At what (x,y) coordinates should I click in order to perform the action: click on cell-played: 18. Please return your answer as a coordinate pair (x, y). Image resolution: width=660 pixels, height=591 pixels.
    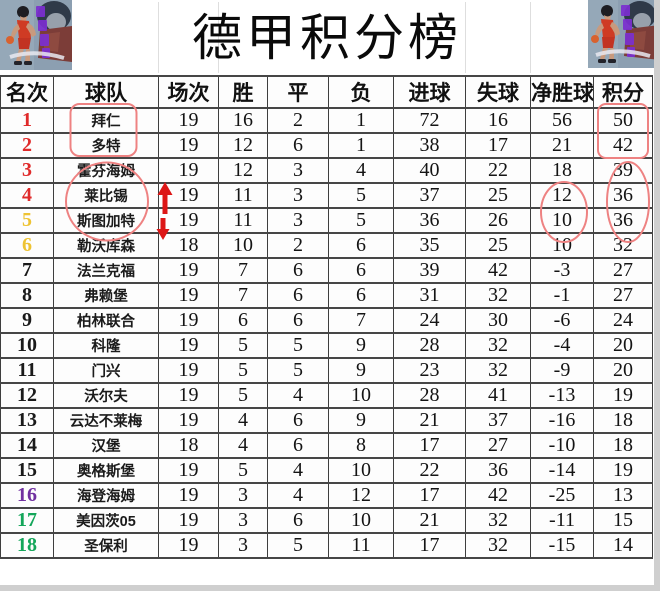
    Looking at the image, I should click on (188, 245).